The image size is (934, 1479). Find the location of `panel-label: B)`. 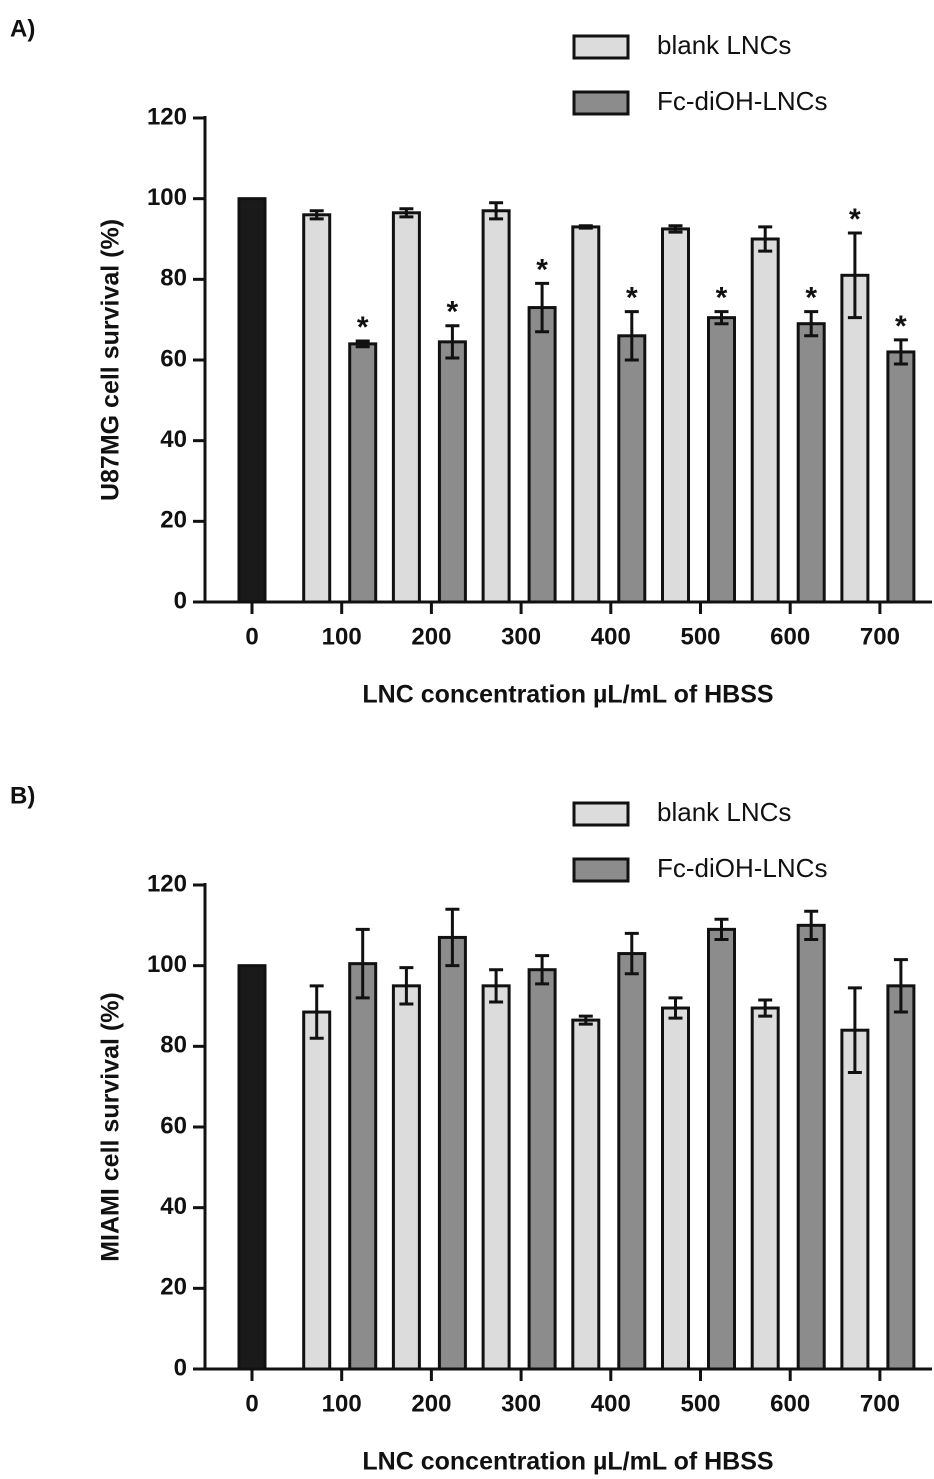

panel-label: B) is located at coordinates (22, 795).